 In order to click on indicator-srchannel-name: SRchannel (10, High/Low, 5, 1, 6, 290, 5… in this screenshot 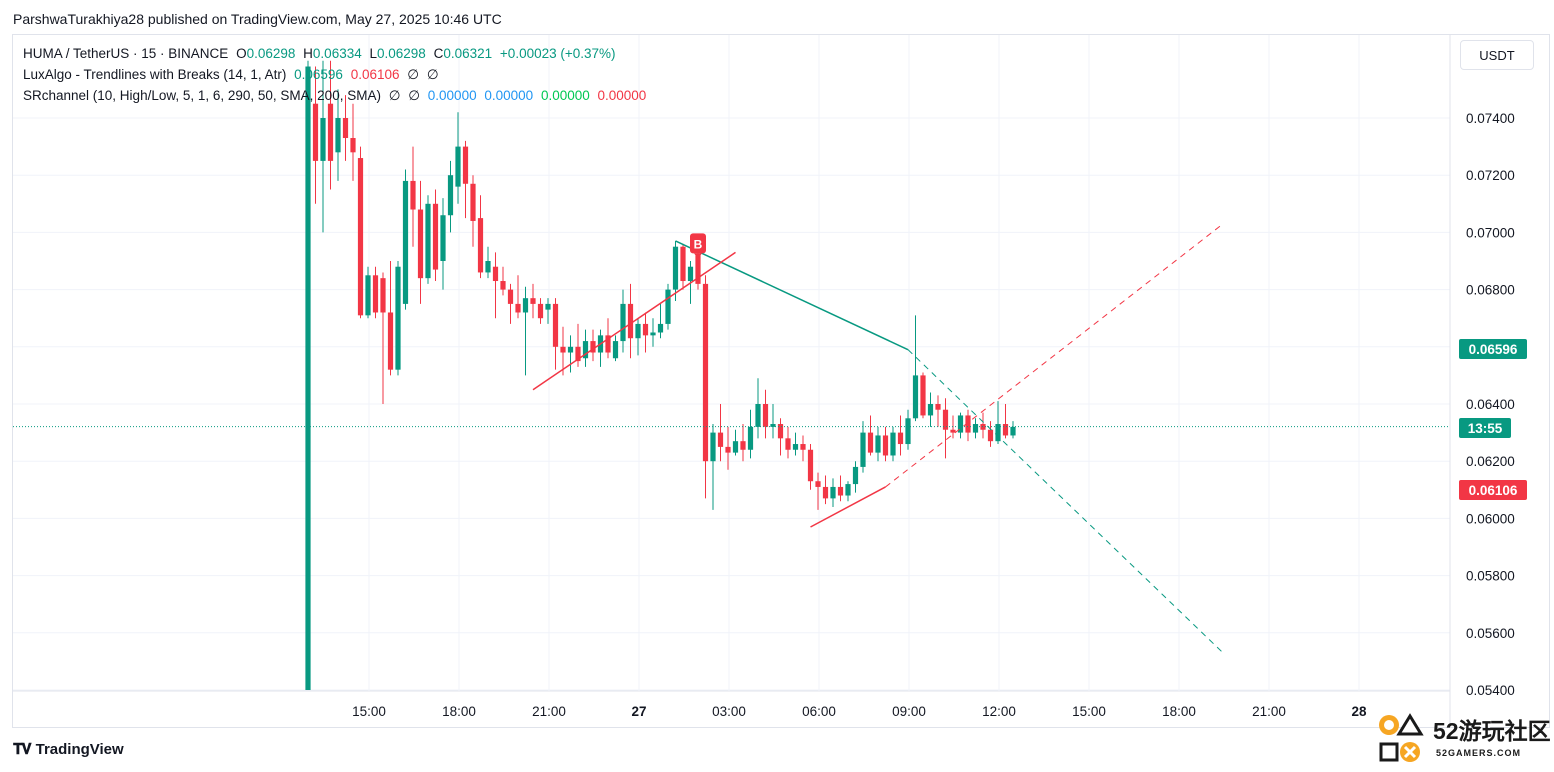, I will do `click(202, 95)`.